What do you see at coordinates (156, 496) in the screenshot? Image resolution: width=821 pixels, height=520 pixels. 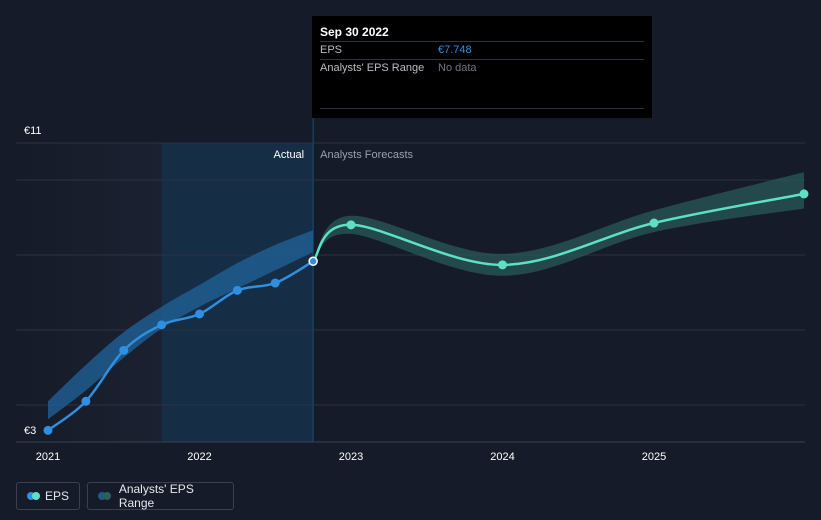 I see `legend-range-label: Analysts' EPS Range` at bounding box center [156, 496].